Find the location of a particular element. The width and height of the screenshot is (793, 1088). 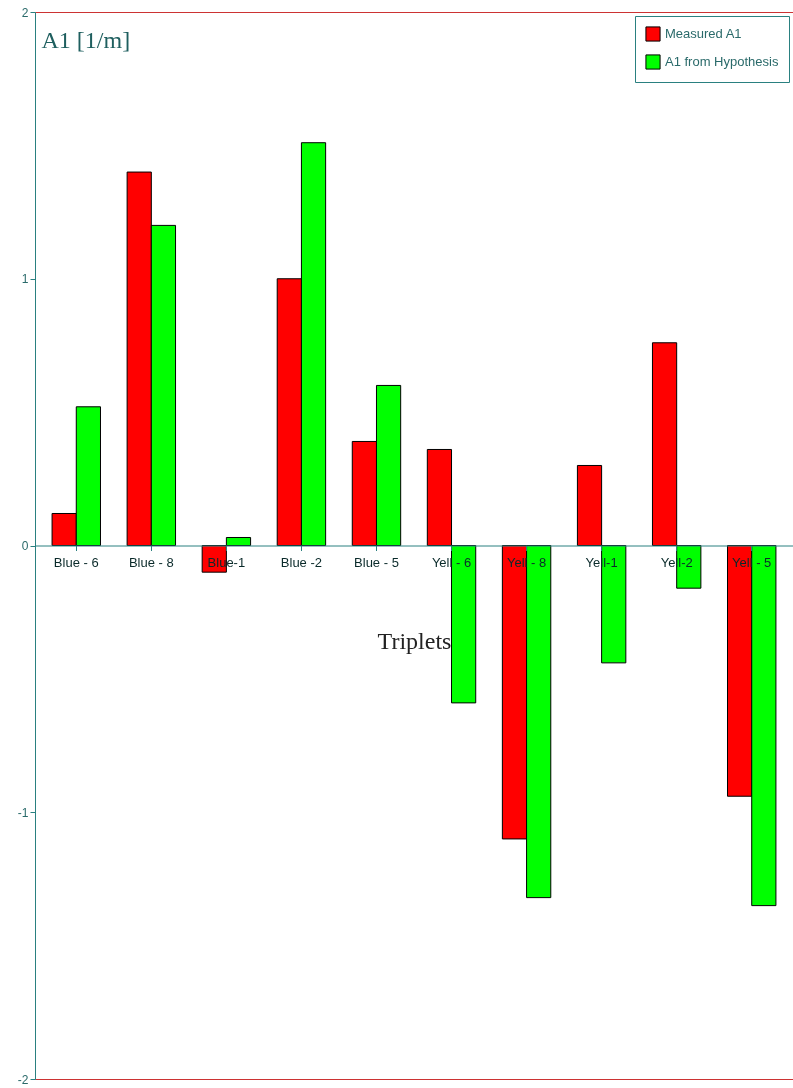

y-tick-label: 1 is located at coordinates (25, 279).